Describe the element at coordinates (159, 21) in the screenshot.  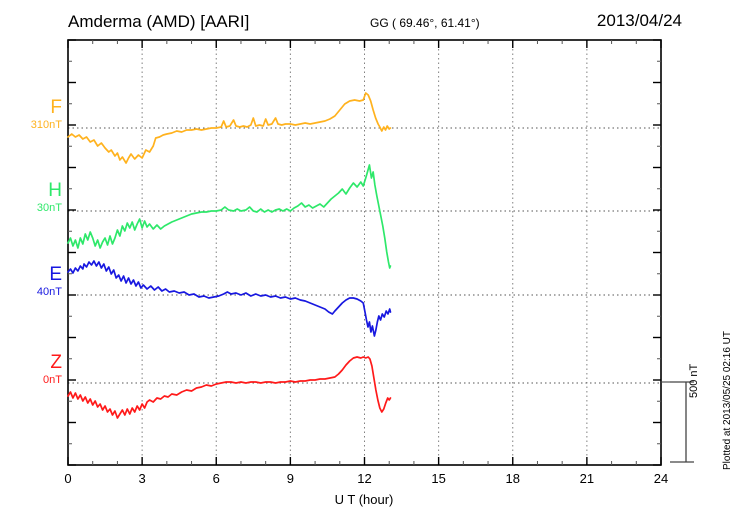
I see `station-title: Amderma (AMD) [AARI]` at that location.